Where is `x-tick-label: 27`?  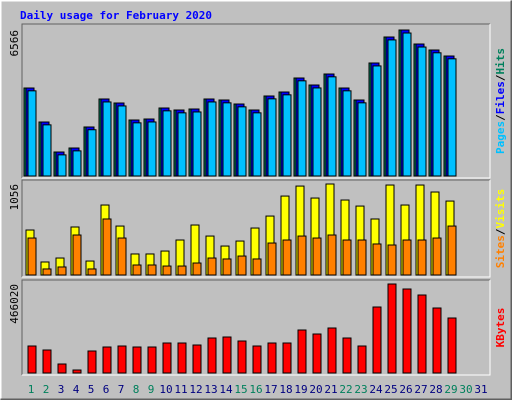
x-tick-label: 27 is located at coordinates (420, 389).